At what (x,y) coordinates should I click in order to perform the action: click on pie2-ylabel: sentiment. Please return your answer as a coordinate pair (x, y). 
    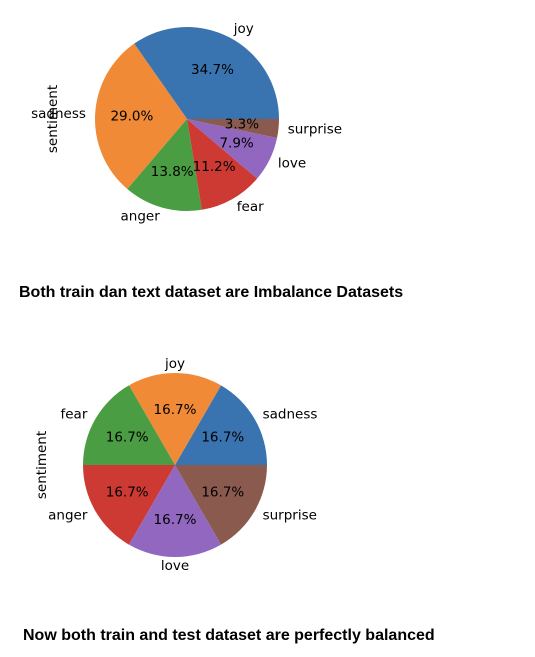
    Looking at the image, I should click on (42, 465).